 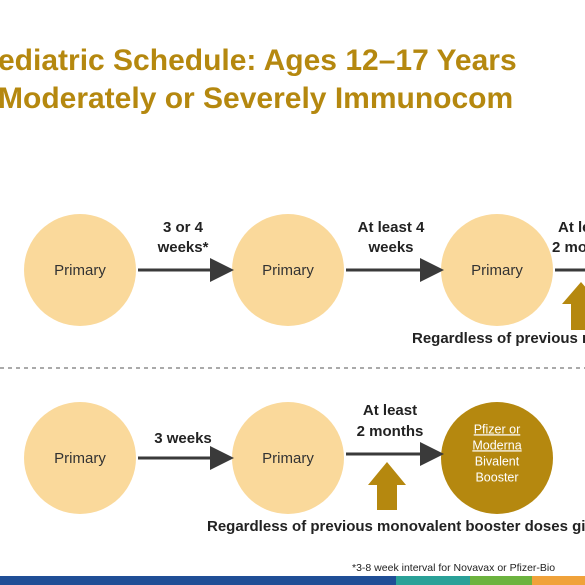 I want to click on booster-label: Pfizer or, so click(x=497, y=429).